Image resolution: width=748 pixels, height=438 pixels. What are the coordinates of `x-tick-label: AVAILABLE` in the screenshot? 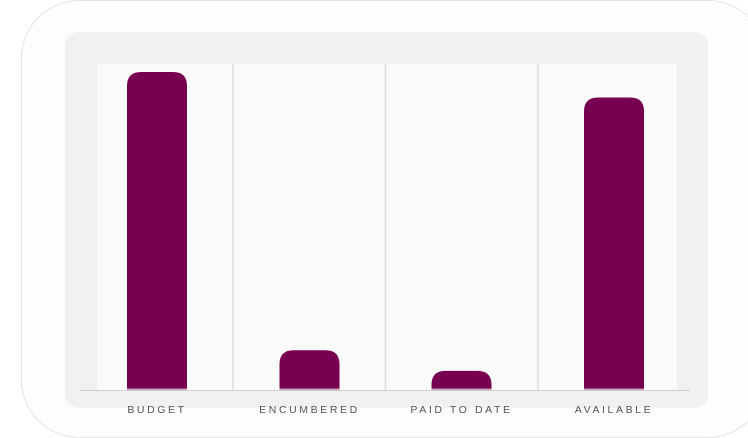 It's located at (614, 410).